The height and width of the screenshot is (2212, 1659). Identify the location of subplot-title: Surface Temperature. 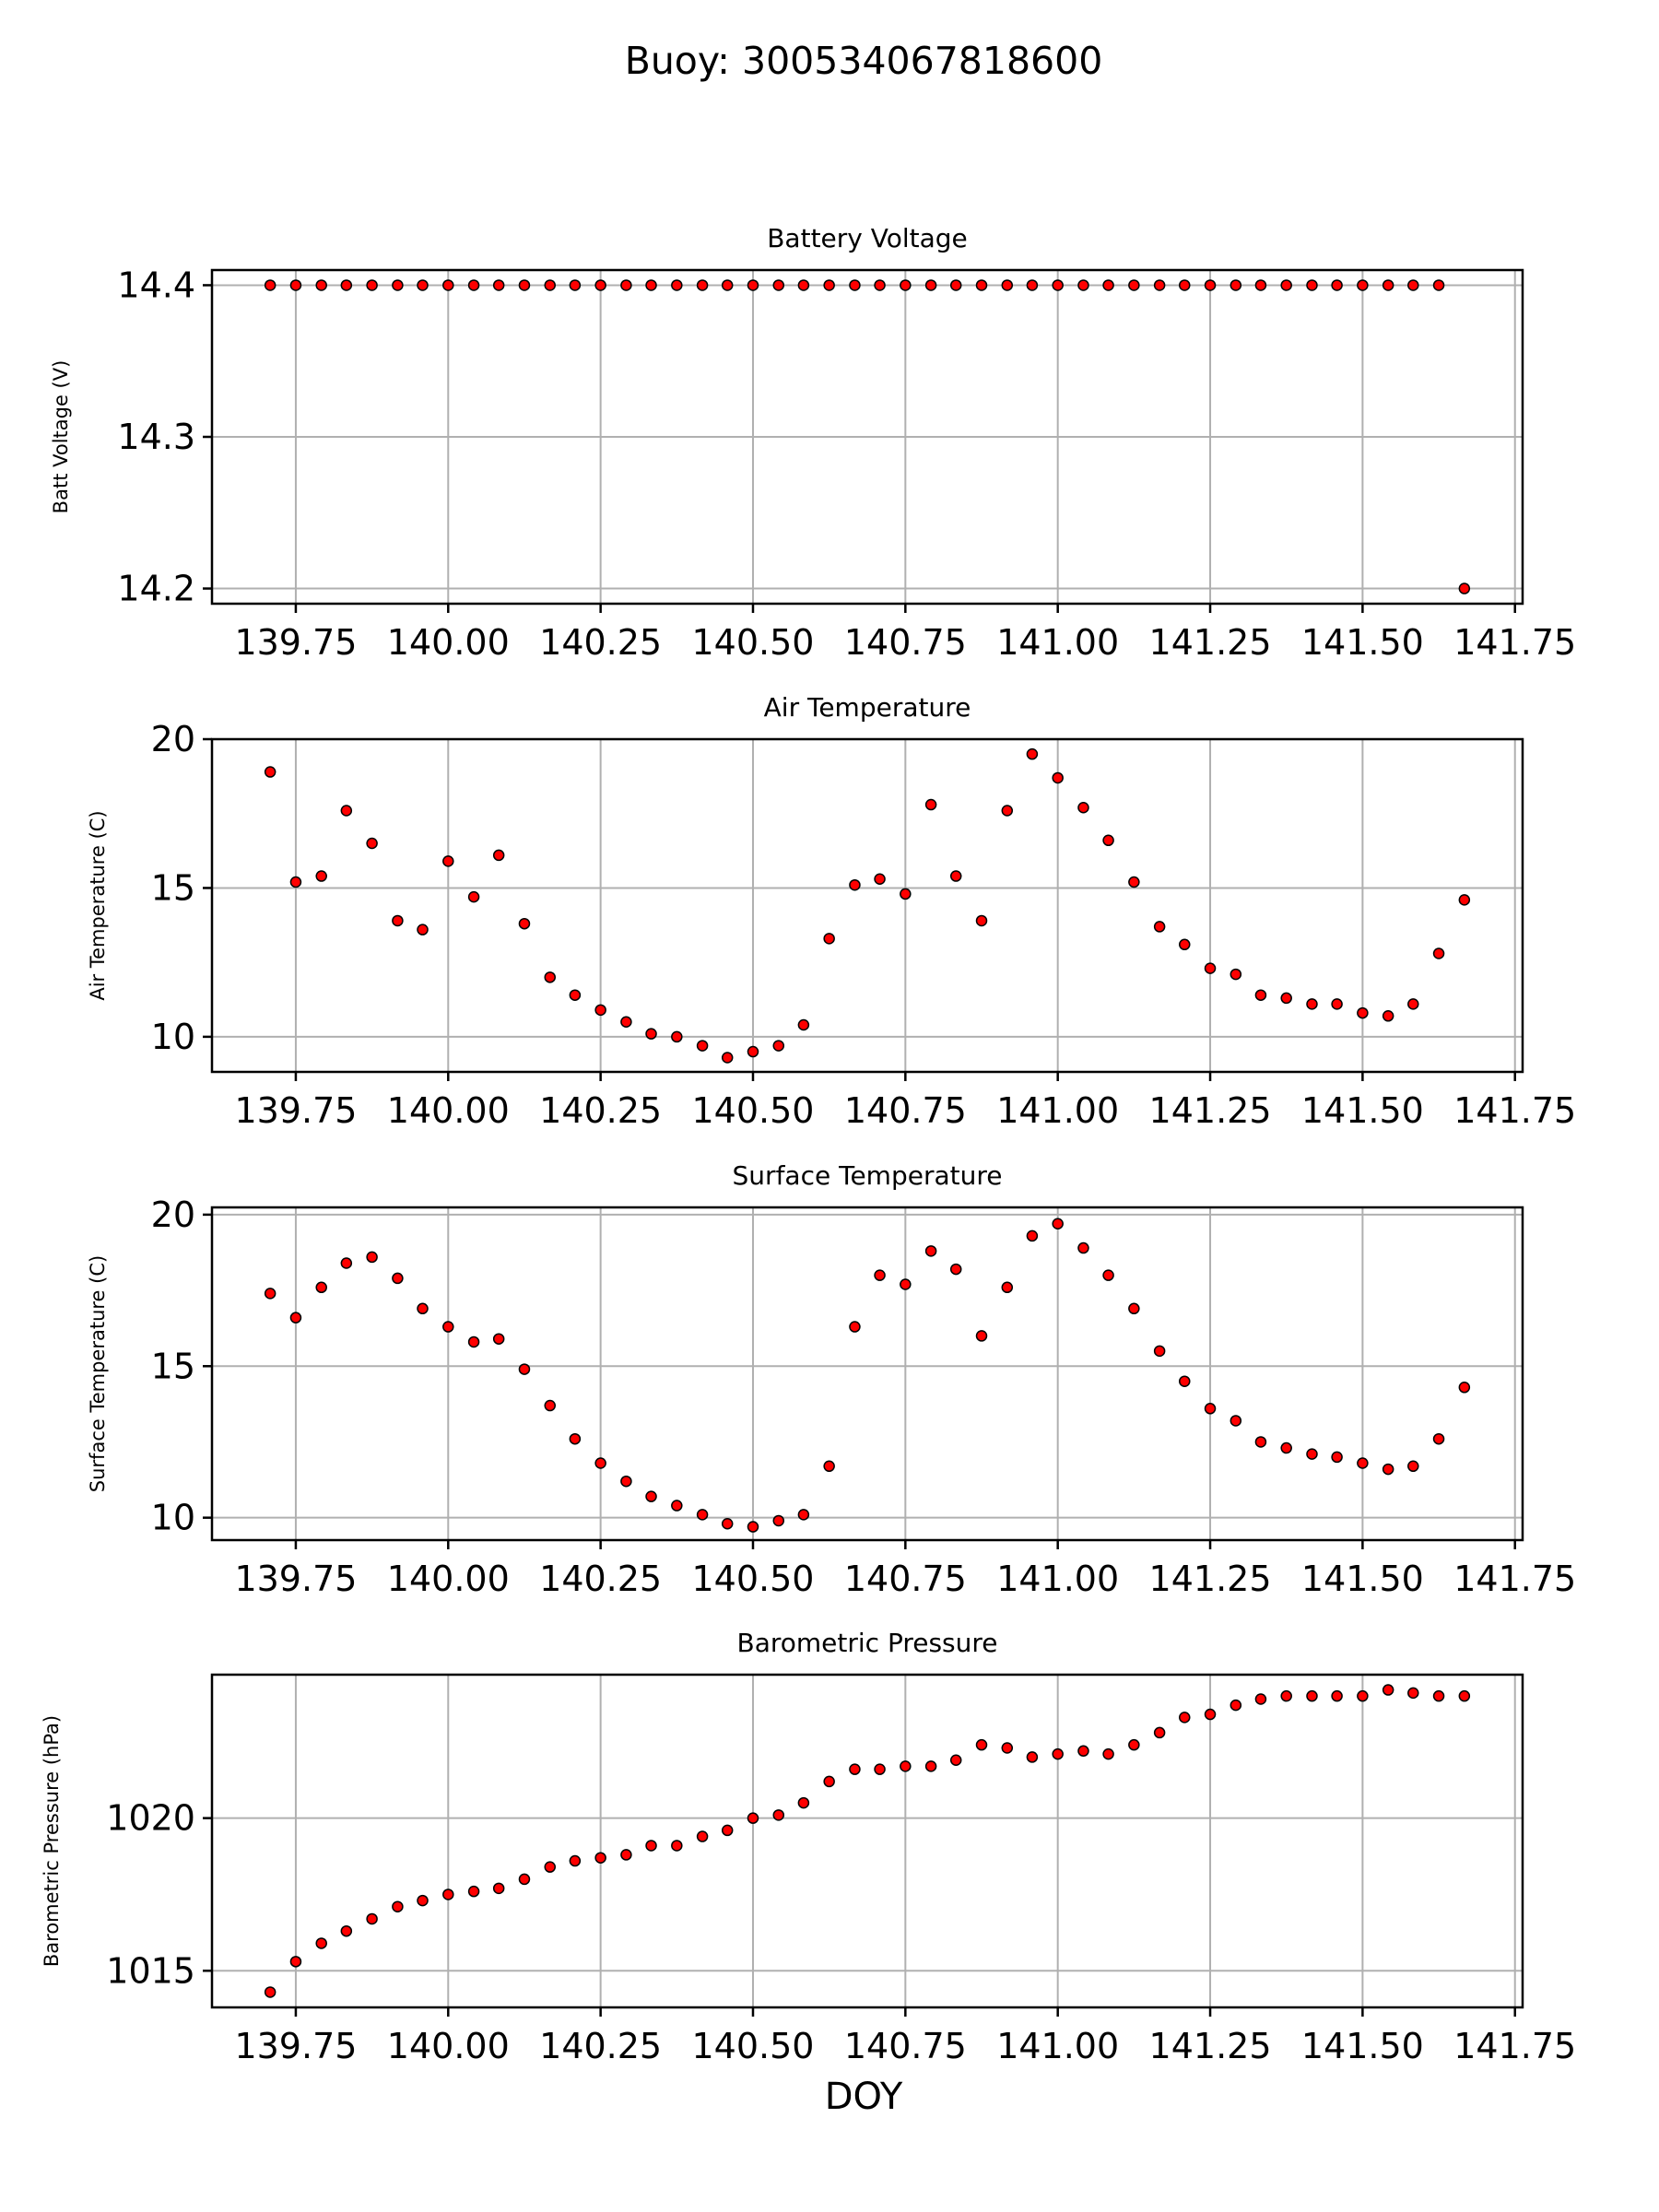
(868, 1175).